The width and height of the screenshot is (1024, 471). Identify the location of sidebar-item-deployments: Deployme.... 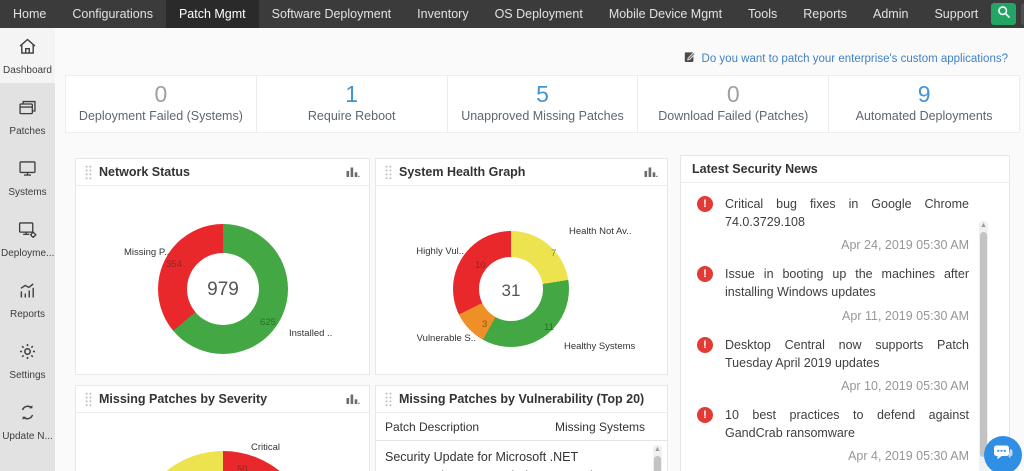
(27, 238).